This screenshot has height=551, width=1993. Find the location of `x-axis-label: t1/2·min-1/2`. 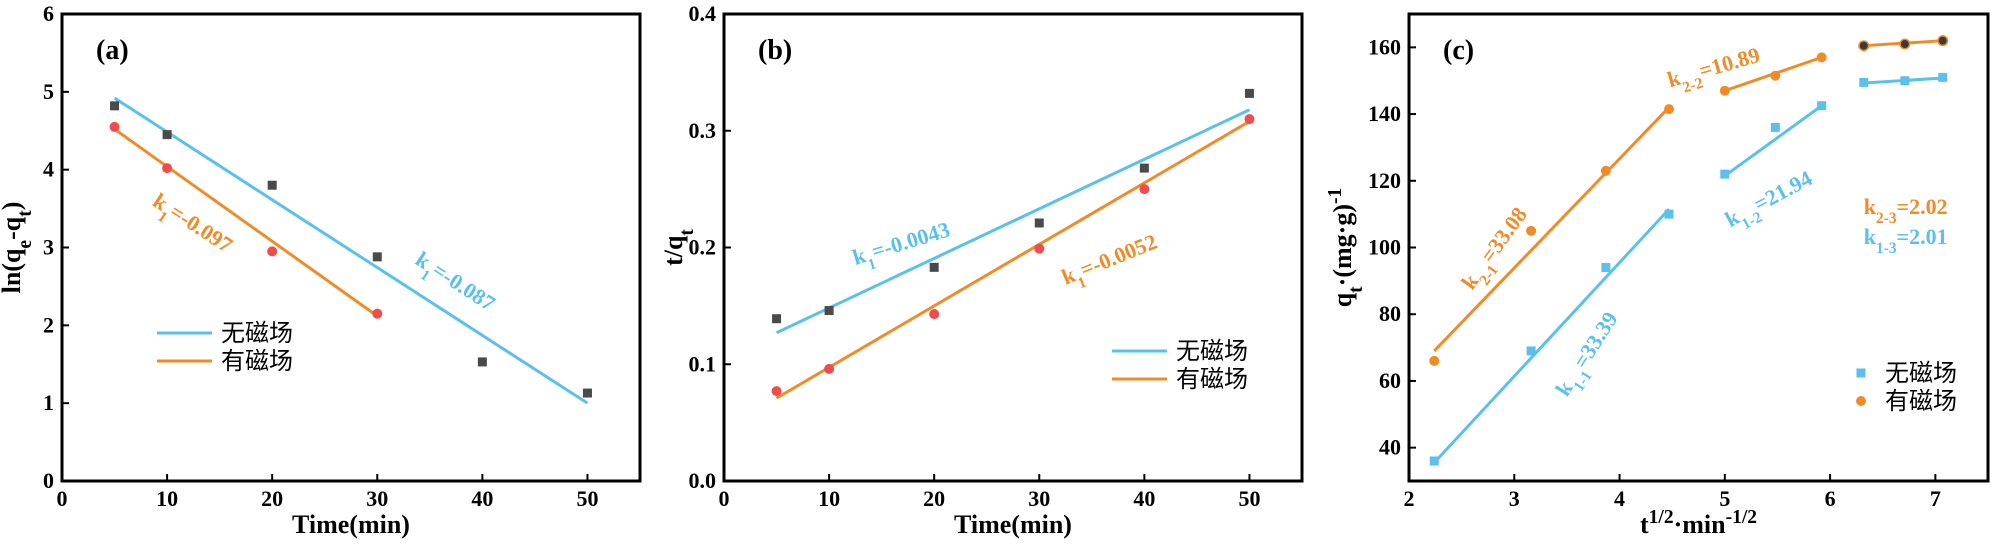

x-axis-label: t1/2·min-1/2 is located at coordinates (1698, 523).